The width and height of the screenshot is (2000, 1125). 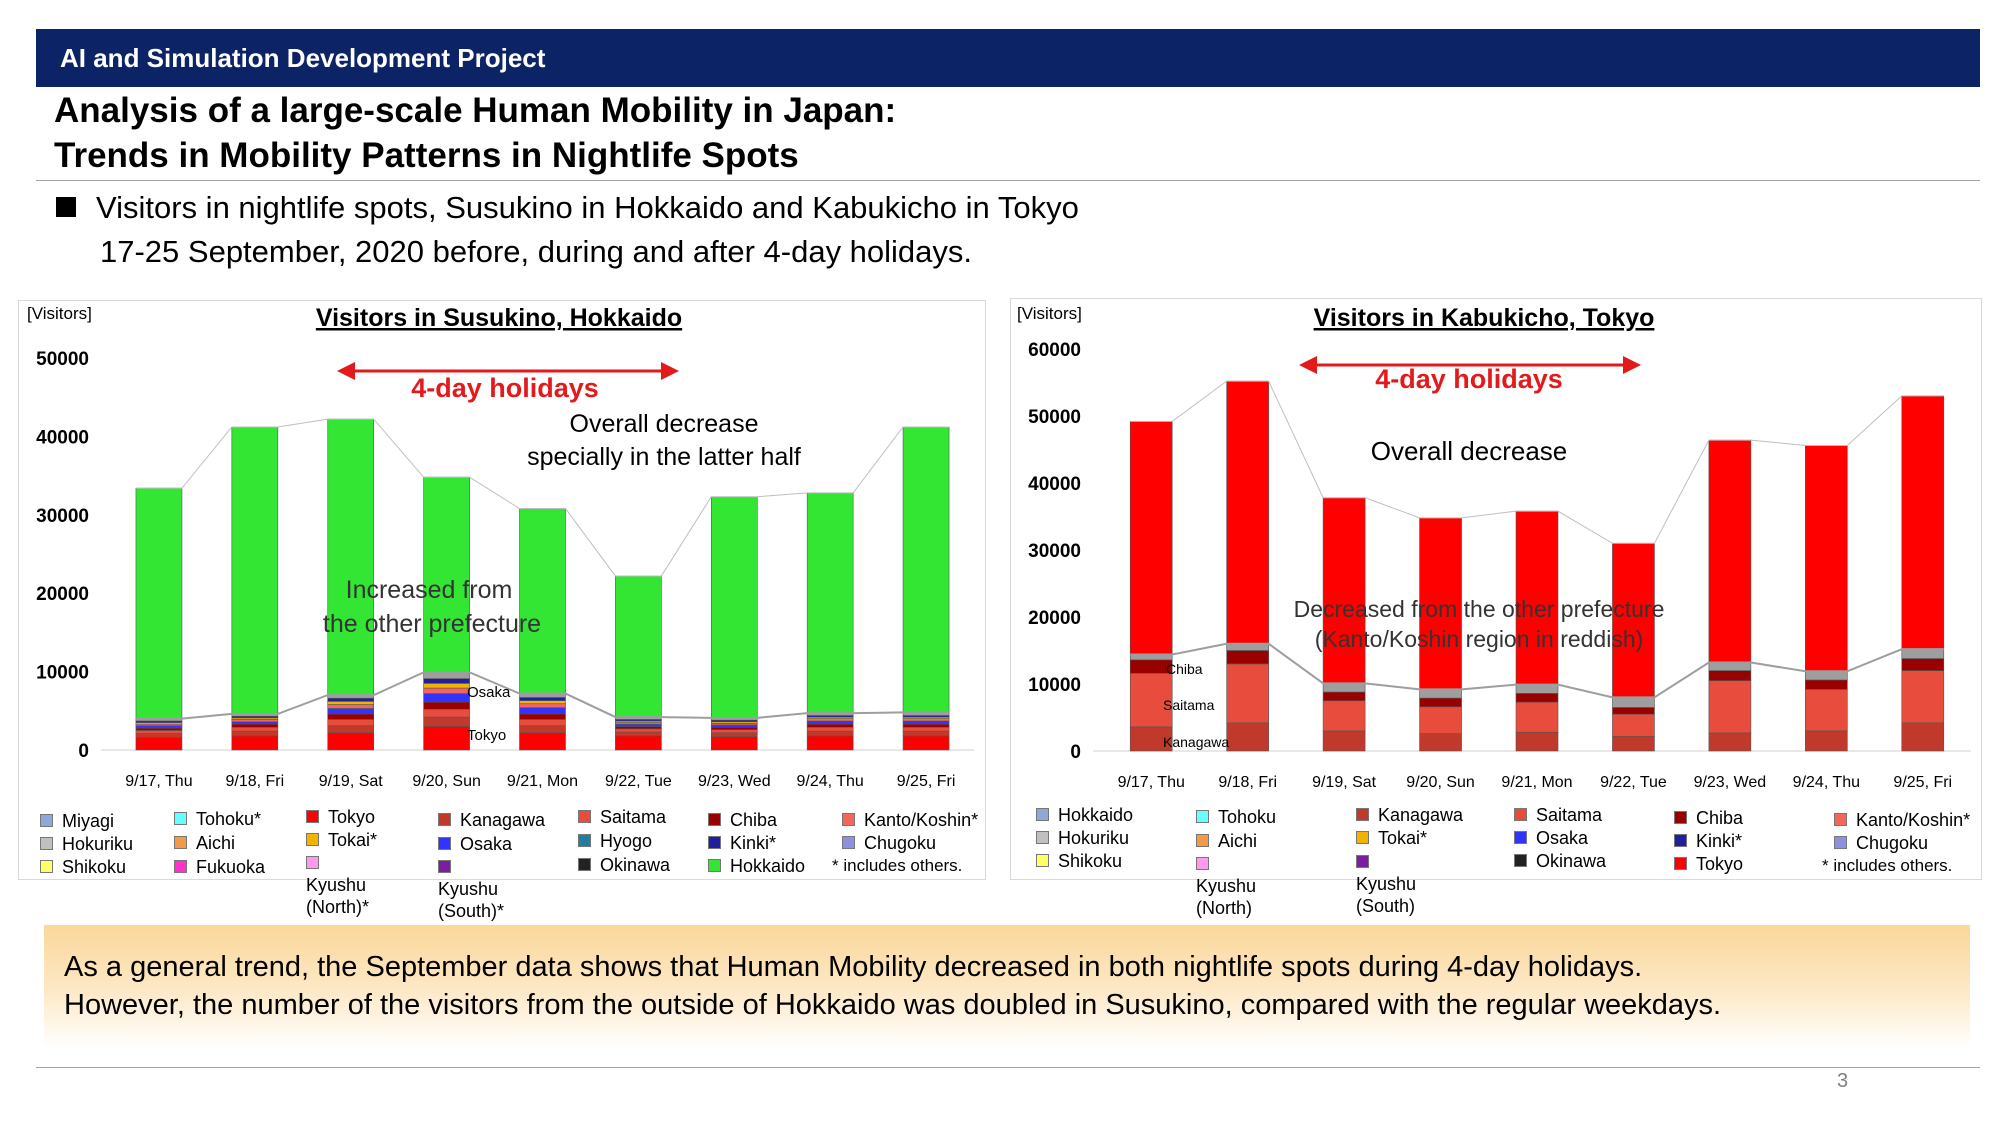 What do you see at coordinates (1484, 318) in the screenshot?
I see `chart-title: Visitors in Kabukicho, Tokyo` at bounding box center [1484, 318].